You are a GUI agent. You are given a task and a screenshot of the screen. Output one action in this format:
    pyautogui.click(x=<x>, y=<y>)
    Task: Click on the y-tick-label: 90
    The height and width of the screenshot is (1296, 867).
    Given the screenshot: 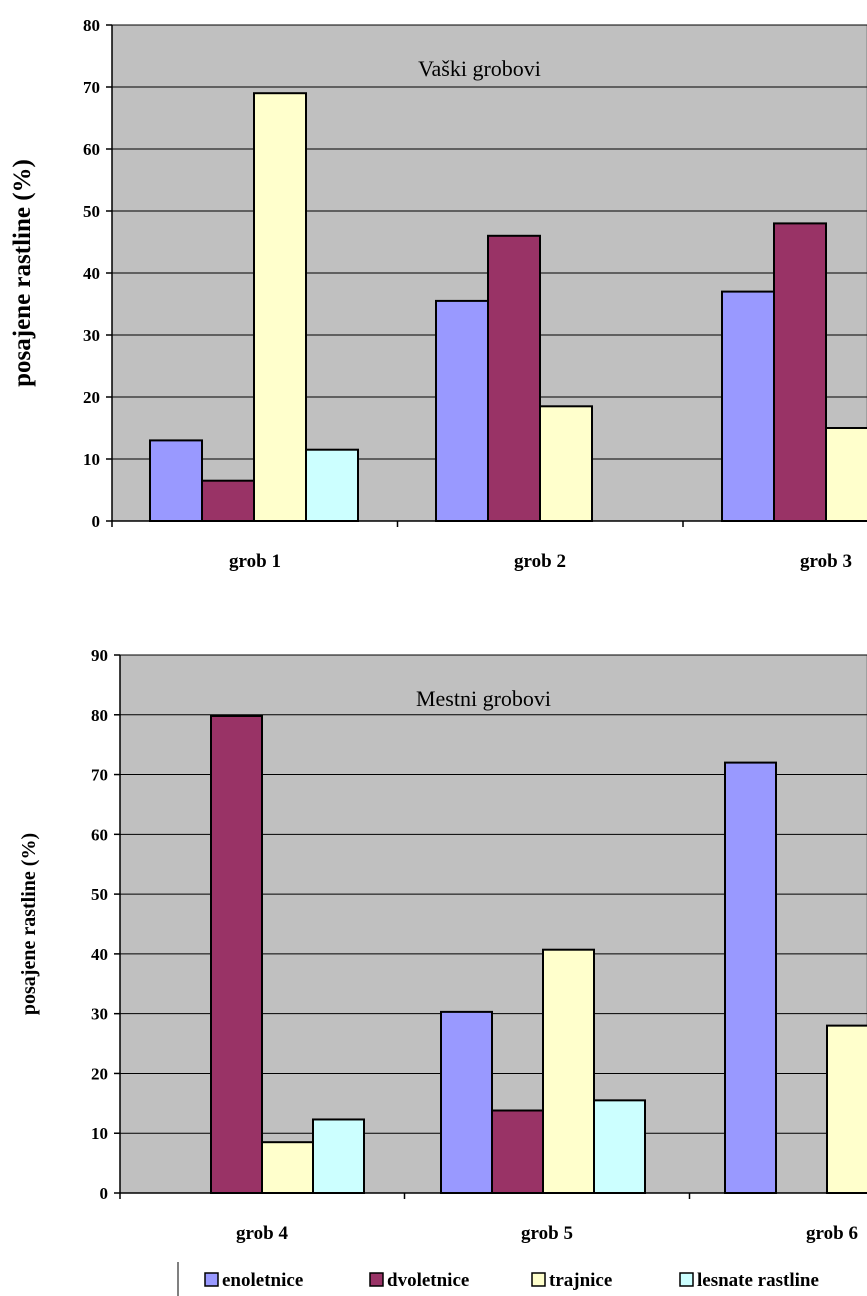 What is the action you would take?
    pyautogui.click(x=99, y=655)
    